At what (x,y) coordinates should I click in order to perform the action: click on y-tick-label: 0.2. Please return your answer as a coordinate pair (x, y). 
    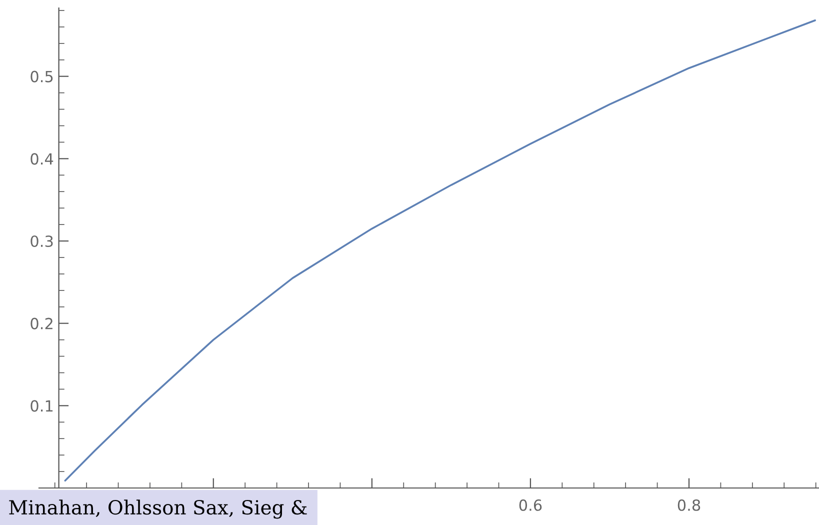
    Looking at the image, I should click on (41, 324).